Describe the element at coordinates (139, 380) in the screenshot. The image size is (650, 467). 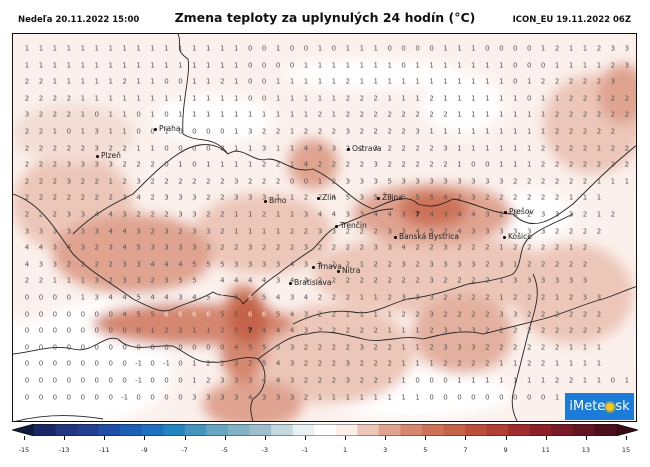
I see `grid-value: -1` at that location.